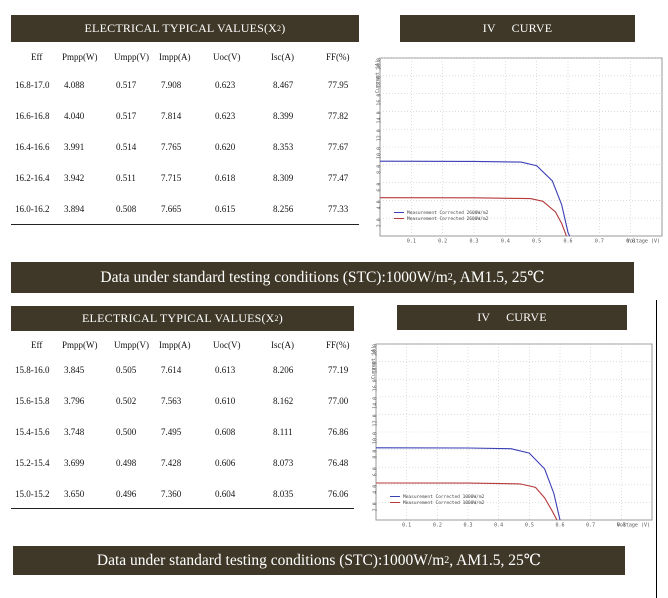  Describe the element at coordinates (178, 318) in the screenshot. I see `table-title-text: ELECTRICAL TYPICAL VALUES(X` at that location.